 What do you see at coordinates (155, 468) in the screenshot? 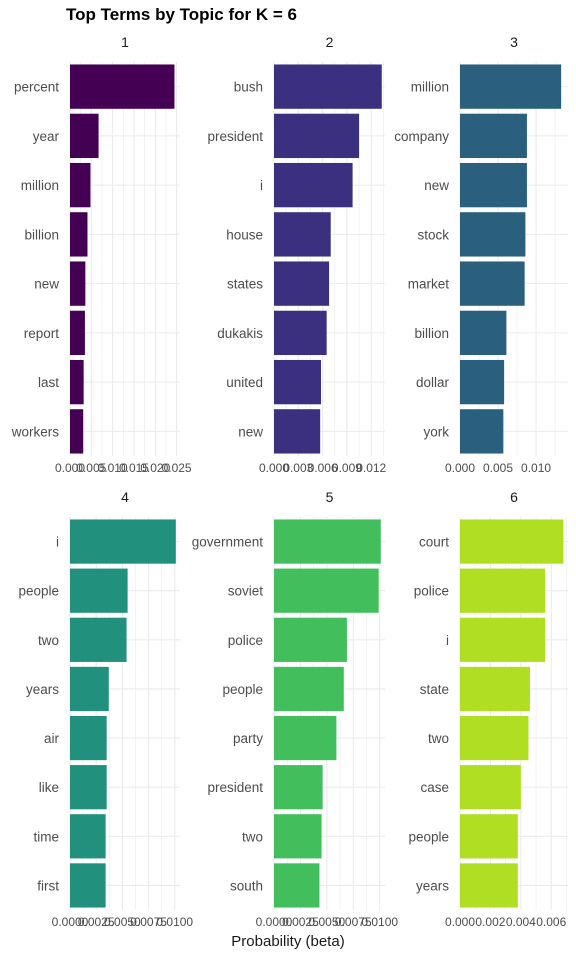
I see `tick-label: 0.020` at bounding box center [155, 468].